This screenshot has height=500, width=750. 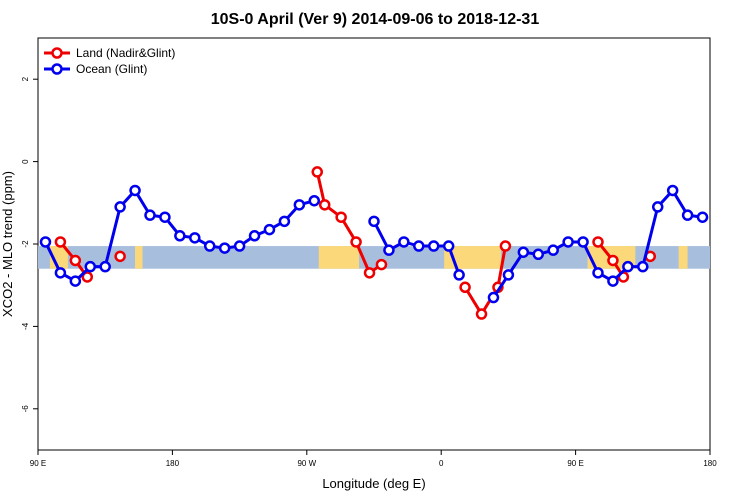 I want to click on x-tick-label-1: 180, so click(x=173, y=463).